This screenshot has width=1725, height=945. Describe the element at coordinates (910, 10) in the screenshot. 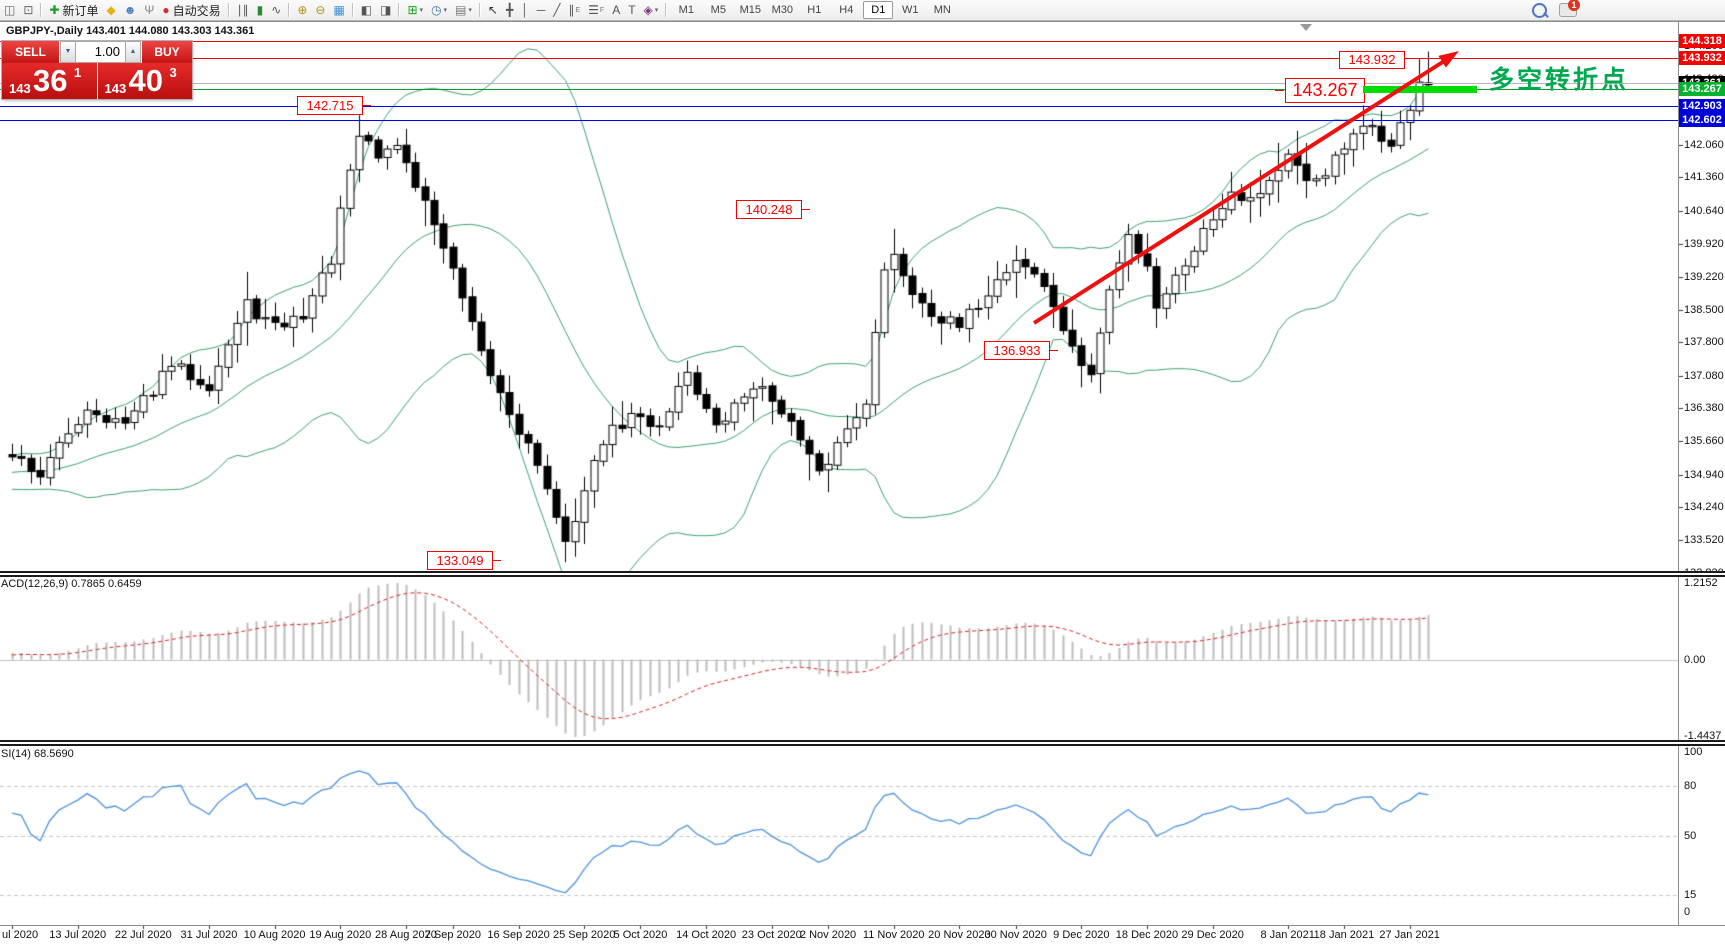

I see `timeframe-button-w1: W1` at that location.